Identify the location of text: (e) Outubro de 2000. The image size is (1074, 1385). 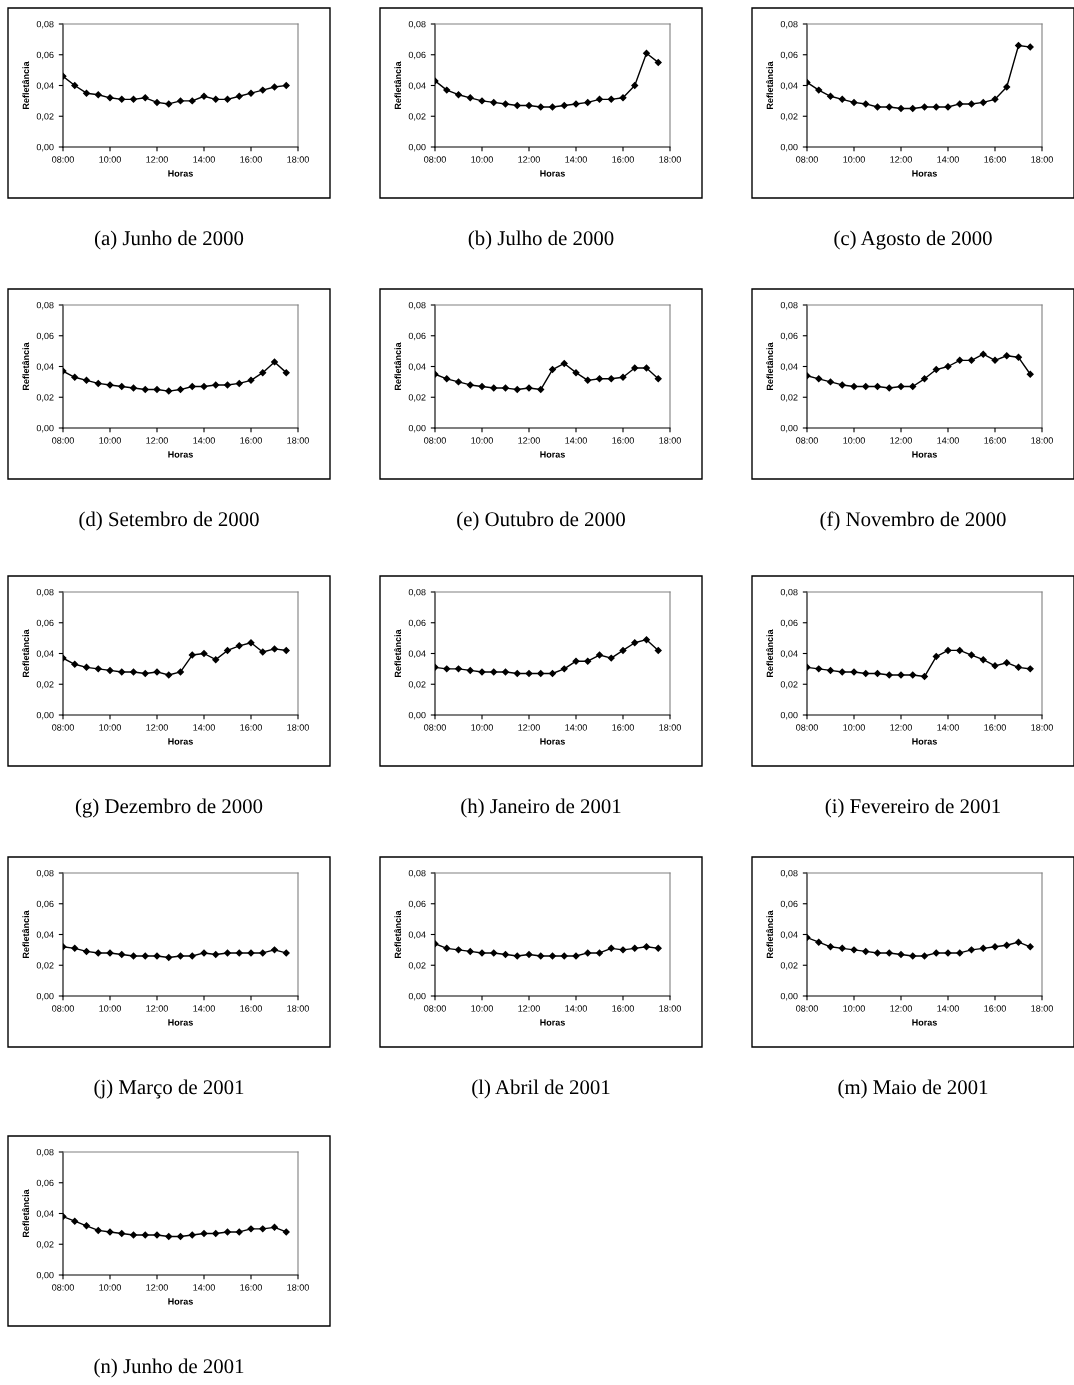
(541, 521).